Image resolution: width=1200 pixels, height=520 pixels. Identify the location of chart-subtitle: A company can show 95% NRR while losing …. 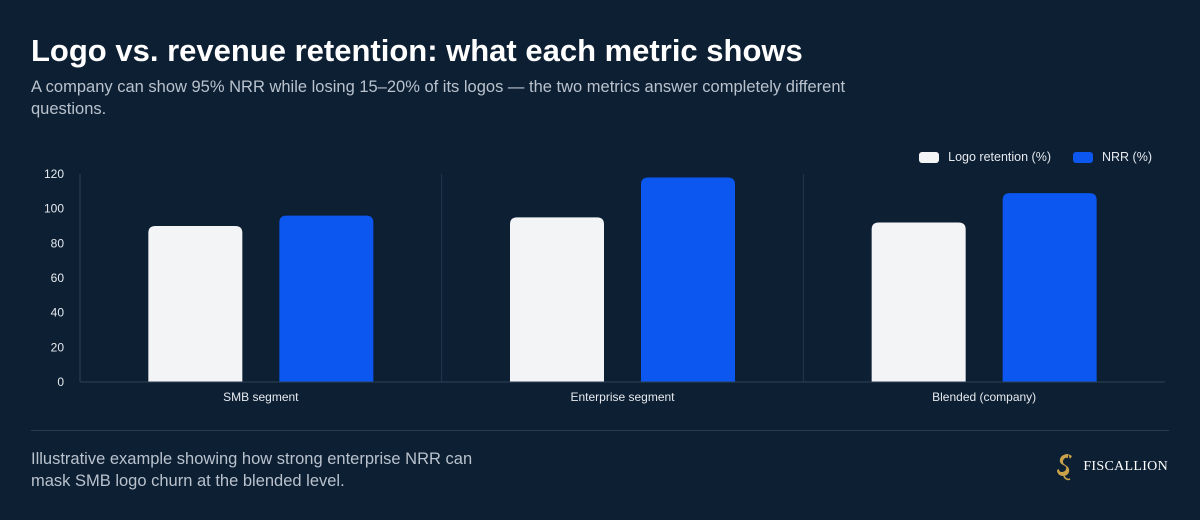
(438, 98).